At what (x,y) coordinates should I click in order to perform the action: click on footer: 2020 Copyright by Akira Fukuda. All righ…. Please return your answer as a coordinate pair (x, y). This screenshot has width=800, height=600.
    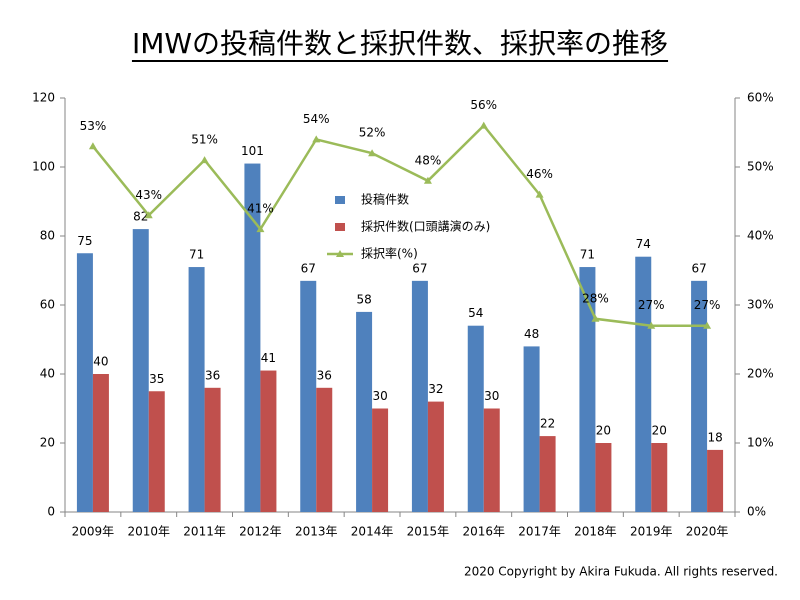
    Looking at the image, I should click on (621, 572).